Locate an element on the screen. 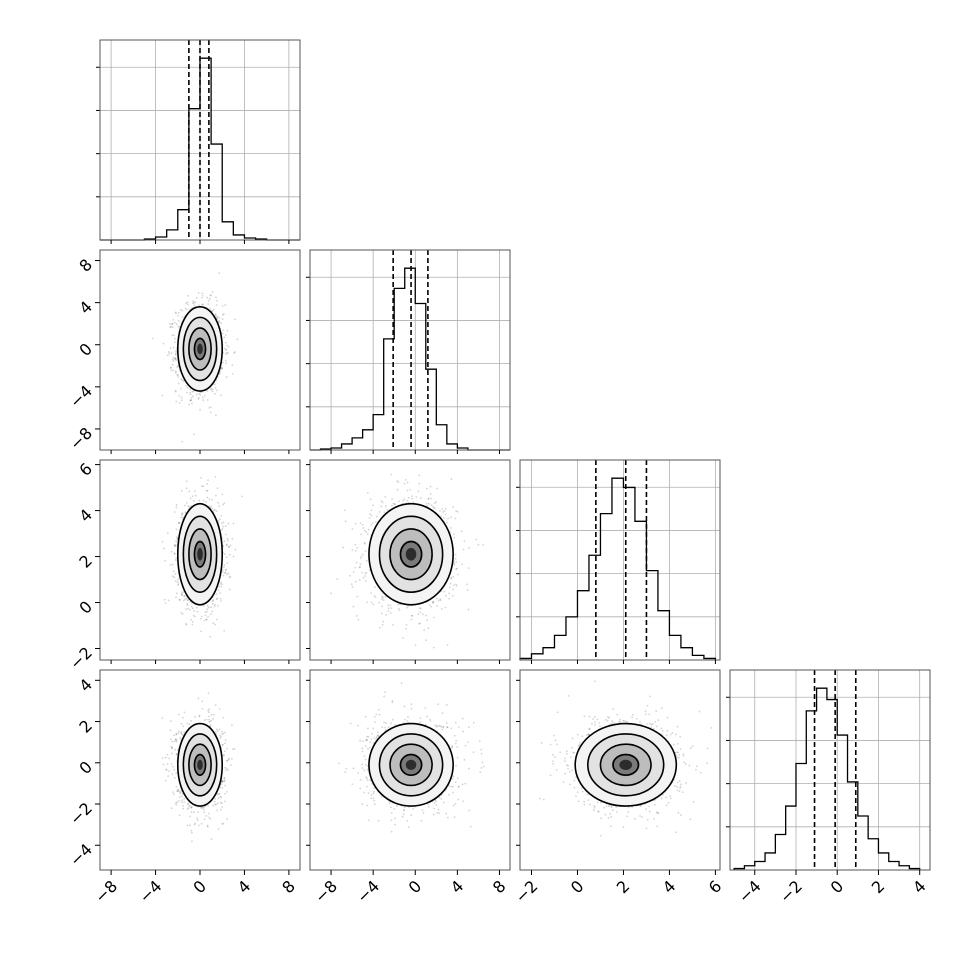  density-fill is located at coordinates (626, 764).